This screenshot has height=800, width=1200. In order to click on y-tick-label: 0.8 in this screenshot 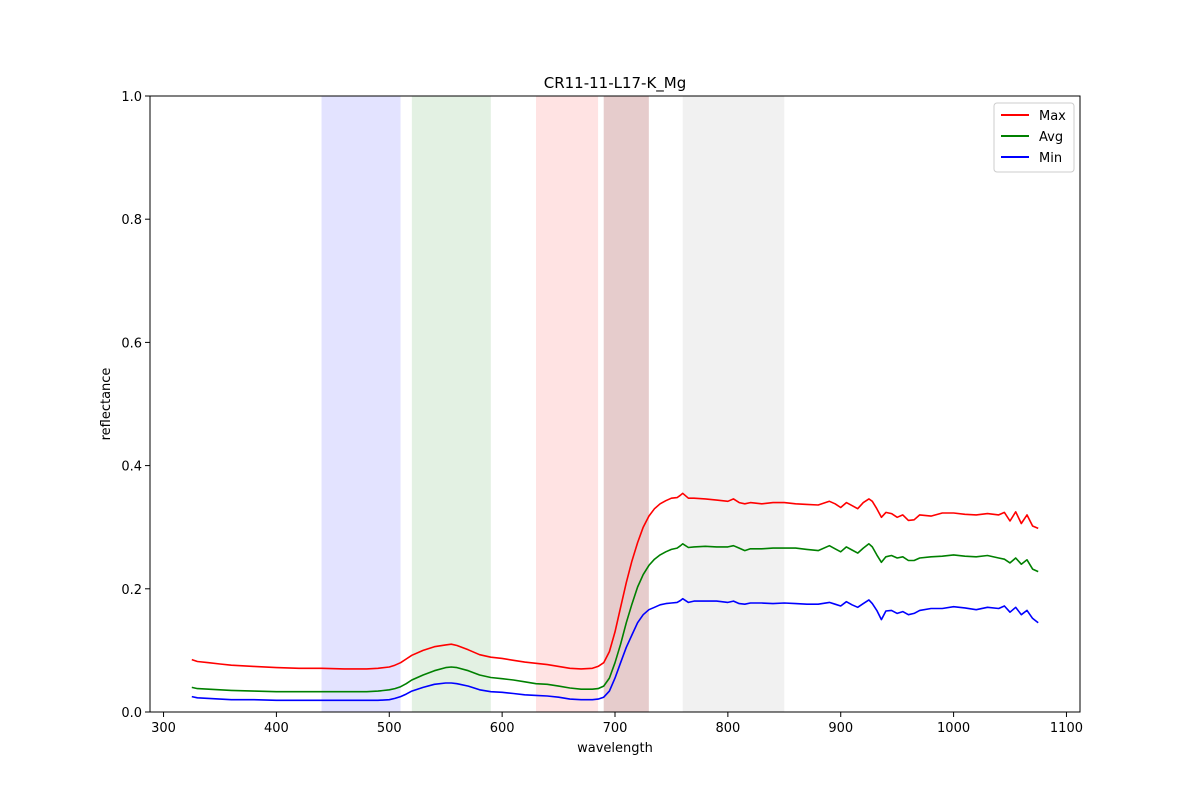, I will do `click(131, 220)`.